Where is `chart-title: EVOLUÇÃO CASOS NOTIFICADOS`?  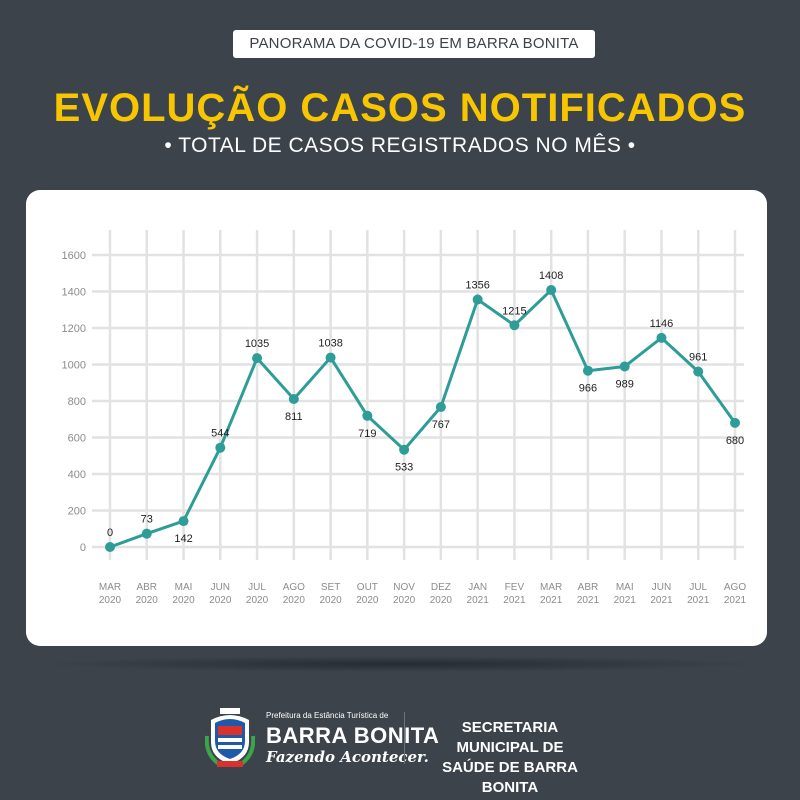 chart-title: EVOLUÇÃO CASOS NOTIFICADOS is located at coordinates (400, 108).